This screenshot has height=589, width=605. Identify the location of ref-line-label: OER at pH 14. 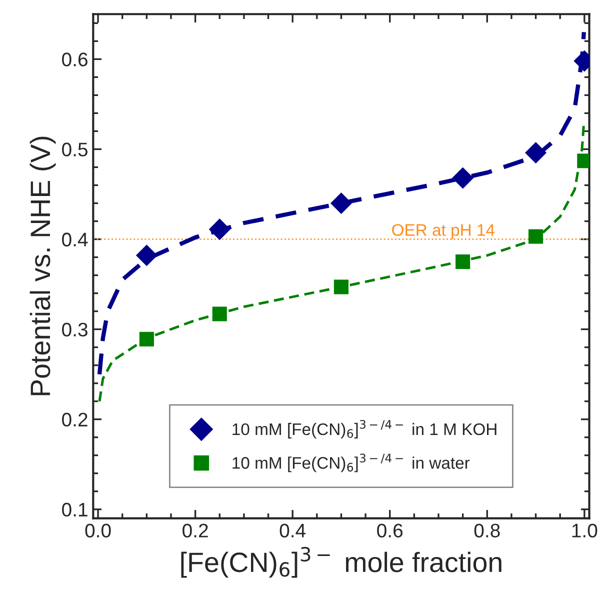
(443, 232).